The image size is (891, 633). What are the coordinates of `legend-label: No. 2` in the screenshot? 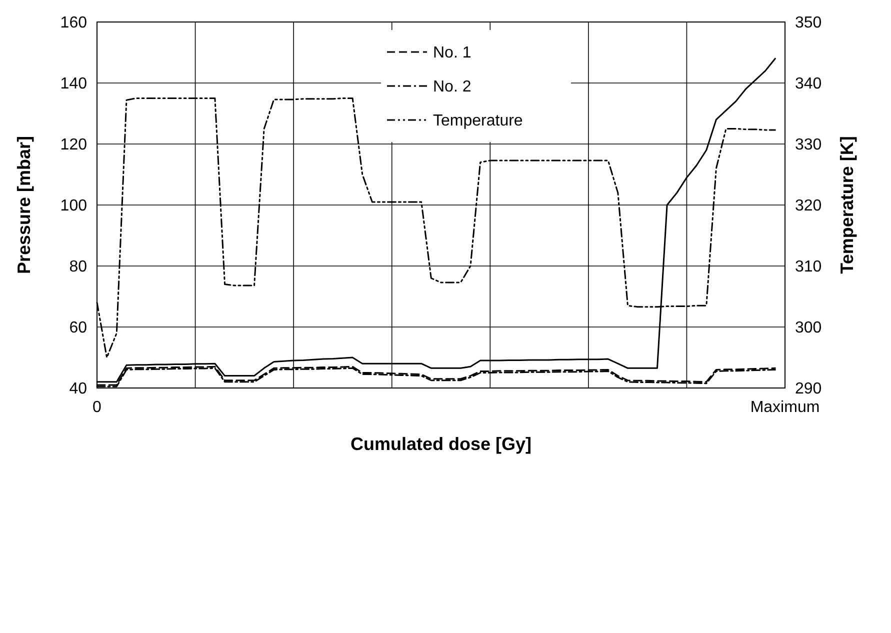 It's located at (452, 87).